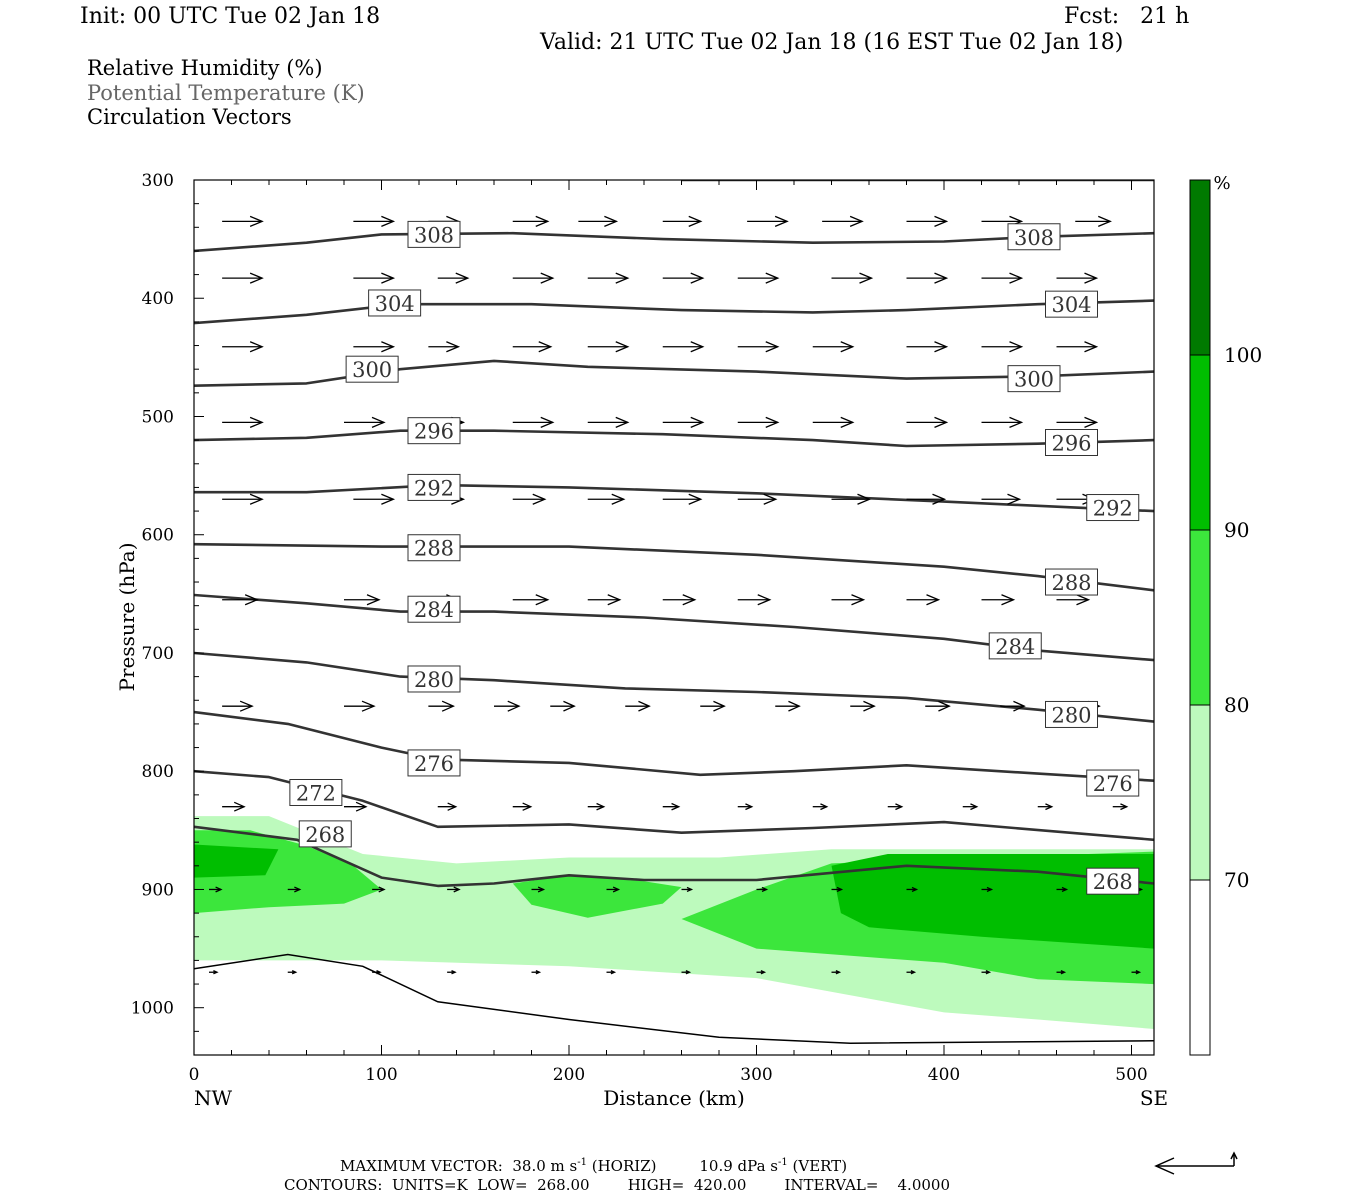  What do you see at coordinates (158, 654) in the screenshot?
I see `y-tick-label: 700` at bounding box center [158, 654].